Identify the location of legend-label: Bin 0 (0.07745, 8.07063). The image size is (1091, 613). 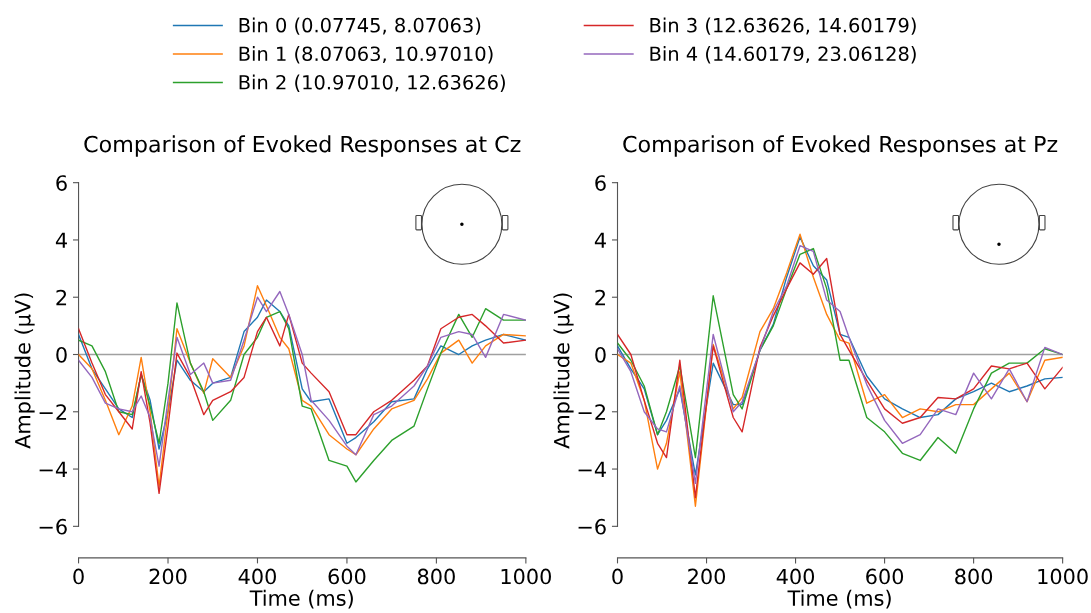
(360, 26).